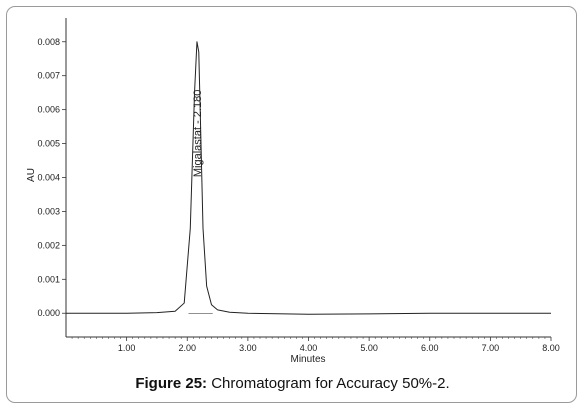 This screenshot has height=411, width=585. Describe the element at coordinates (369, 348) in the screenshot. I see `x-tick-label: 5.00` at that location.